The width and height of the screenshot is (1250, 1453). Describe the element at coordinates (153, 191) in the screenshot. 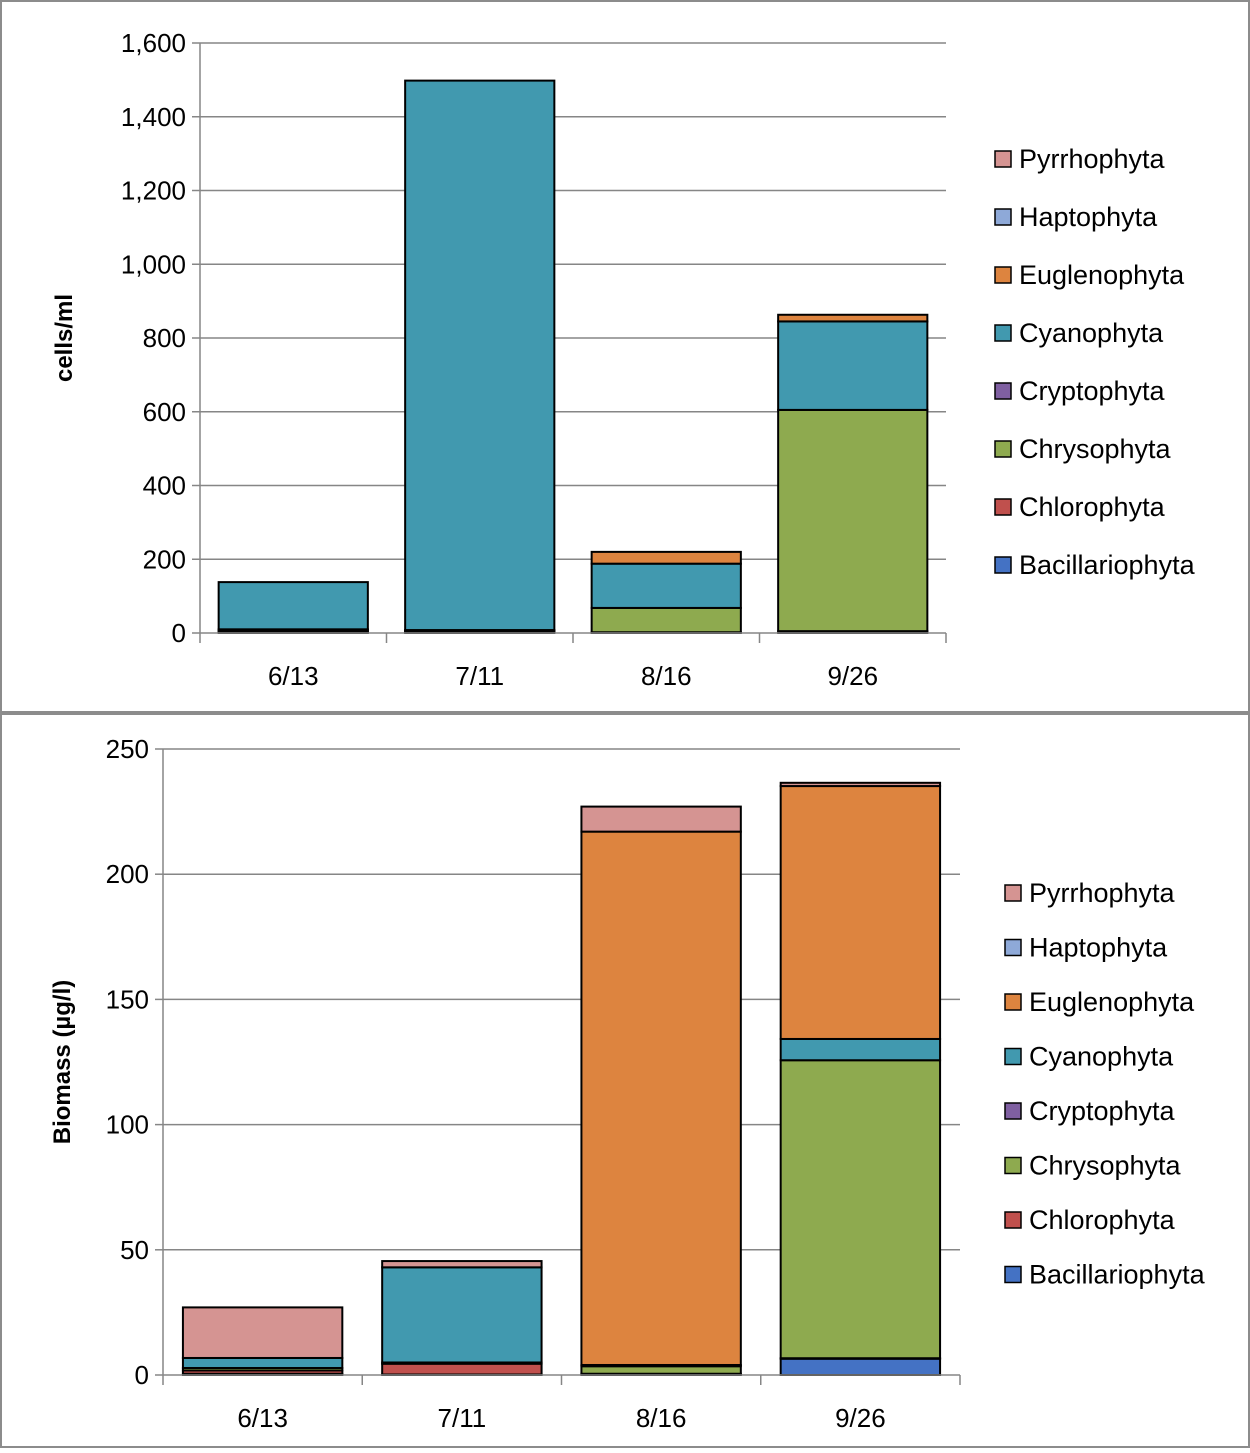

I see `y-tick-label: 1,200` at that location.